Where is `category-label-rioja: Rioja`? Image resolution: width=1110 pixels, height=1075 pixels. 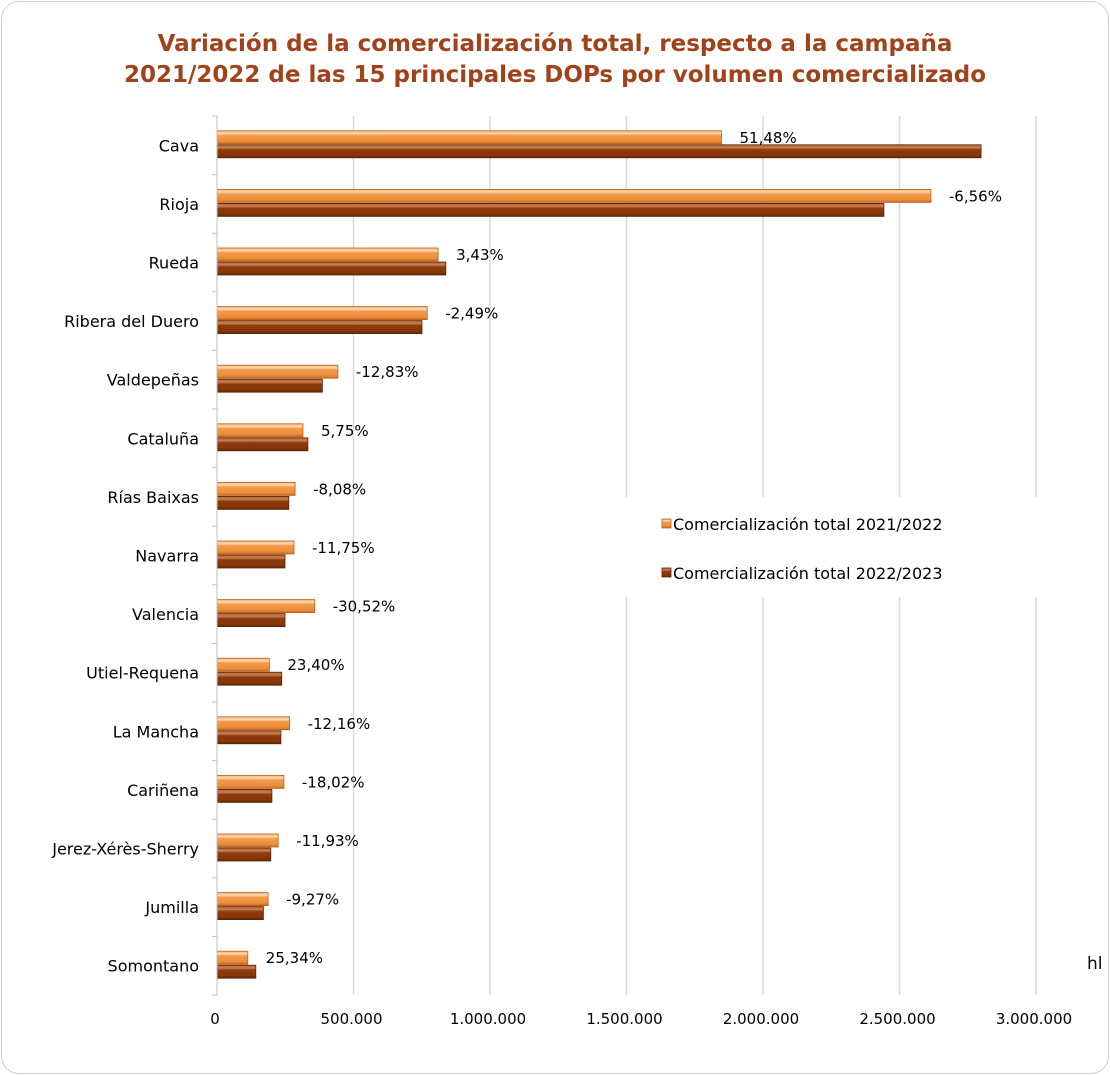 category-label-rioja: Rioja is located at coordinates (179, 204).